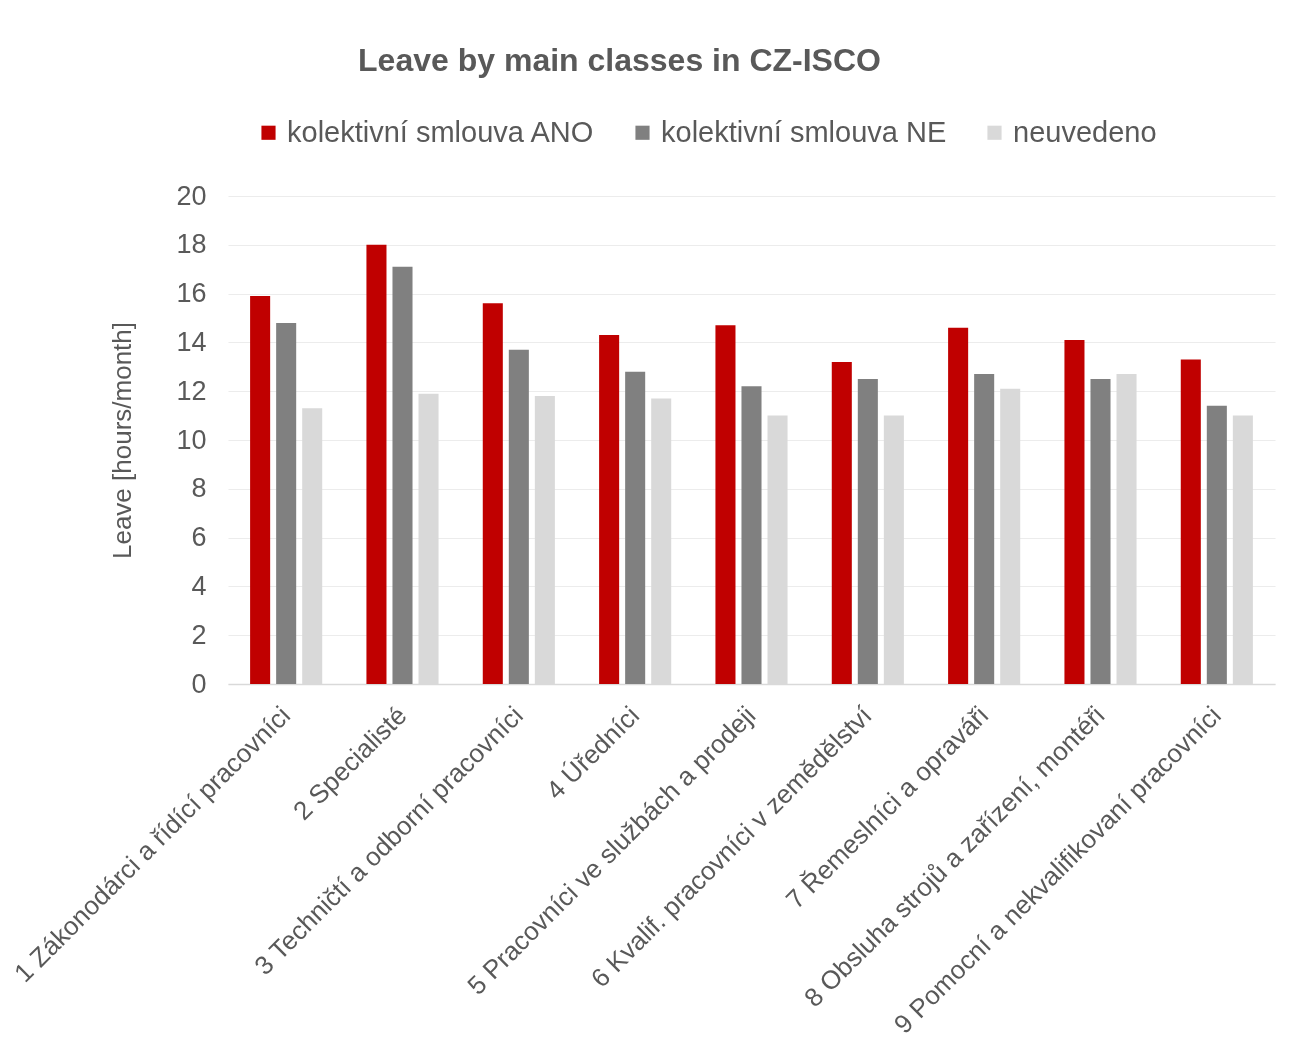  I want to click on legend-label: kolektivní smlouva NE, so click(804, 131).